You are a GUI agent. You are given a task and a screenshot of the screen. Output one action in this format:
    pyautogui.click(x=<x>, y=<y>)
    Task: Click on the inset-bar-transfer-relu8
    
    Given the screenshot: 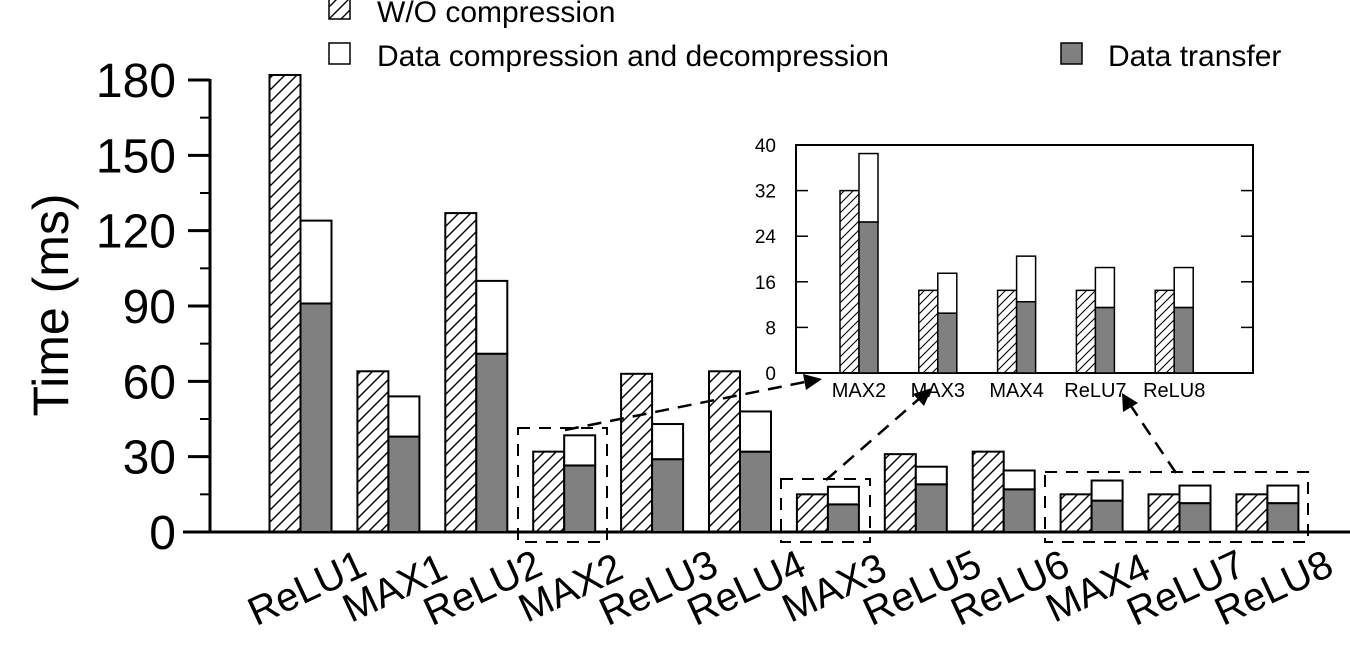 What is the action you would take?
    pyautogui.click(x=1183, y=340)
    